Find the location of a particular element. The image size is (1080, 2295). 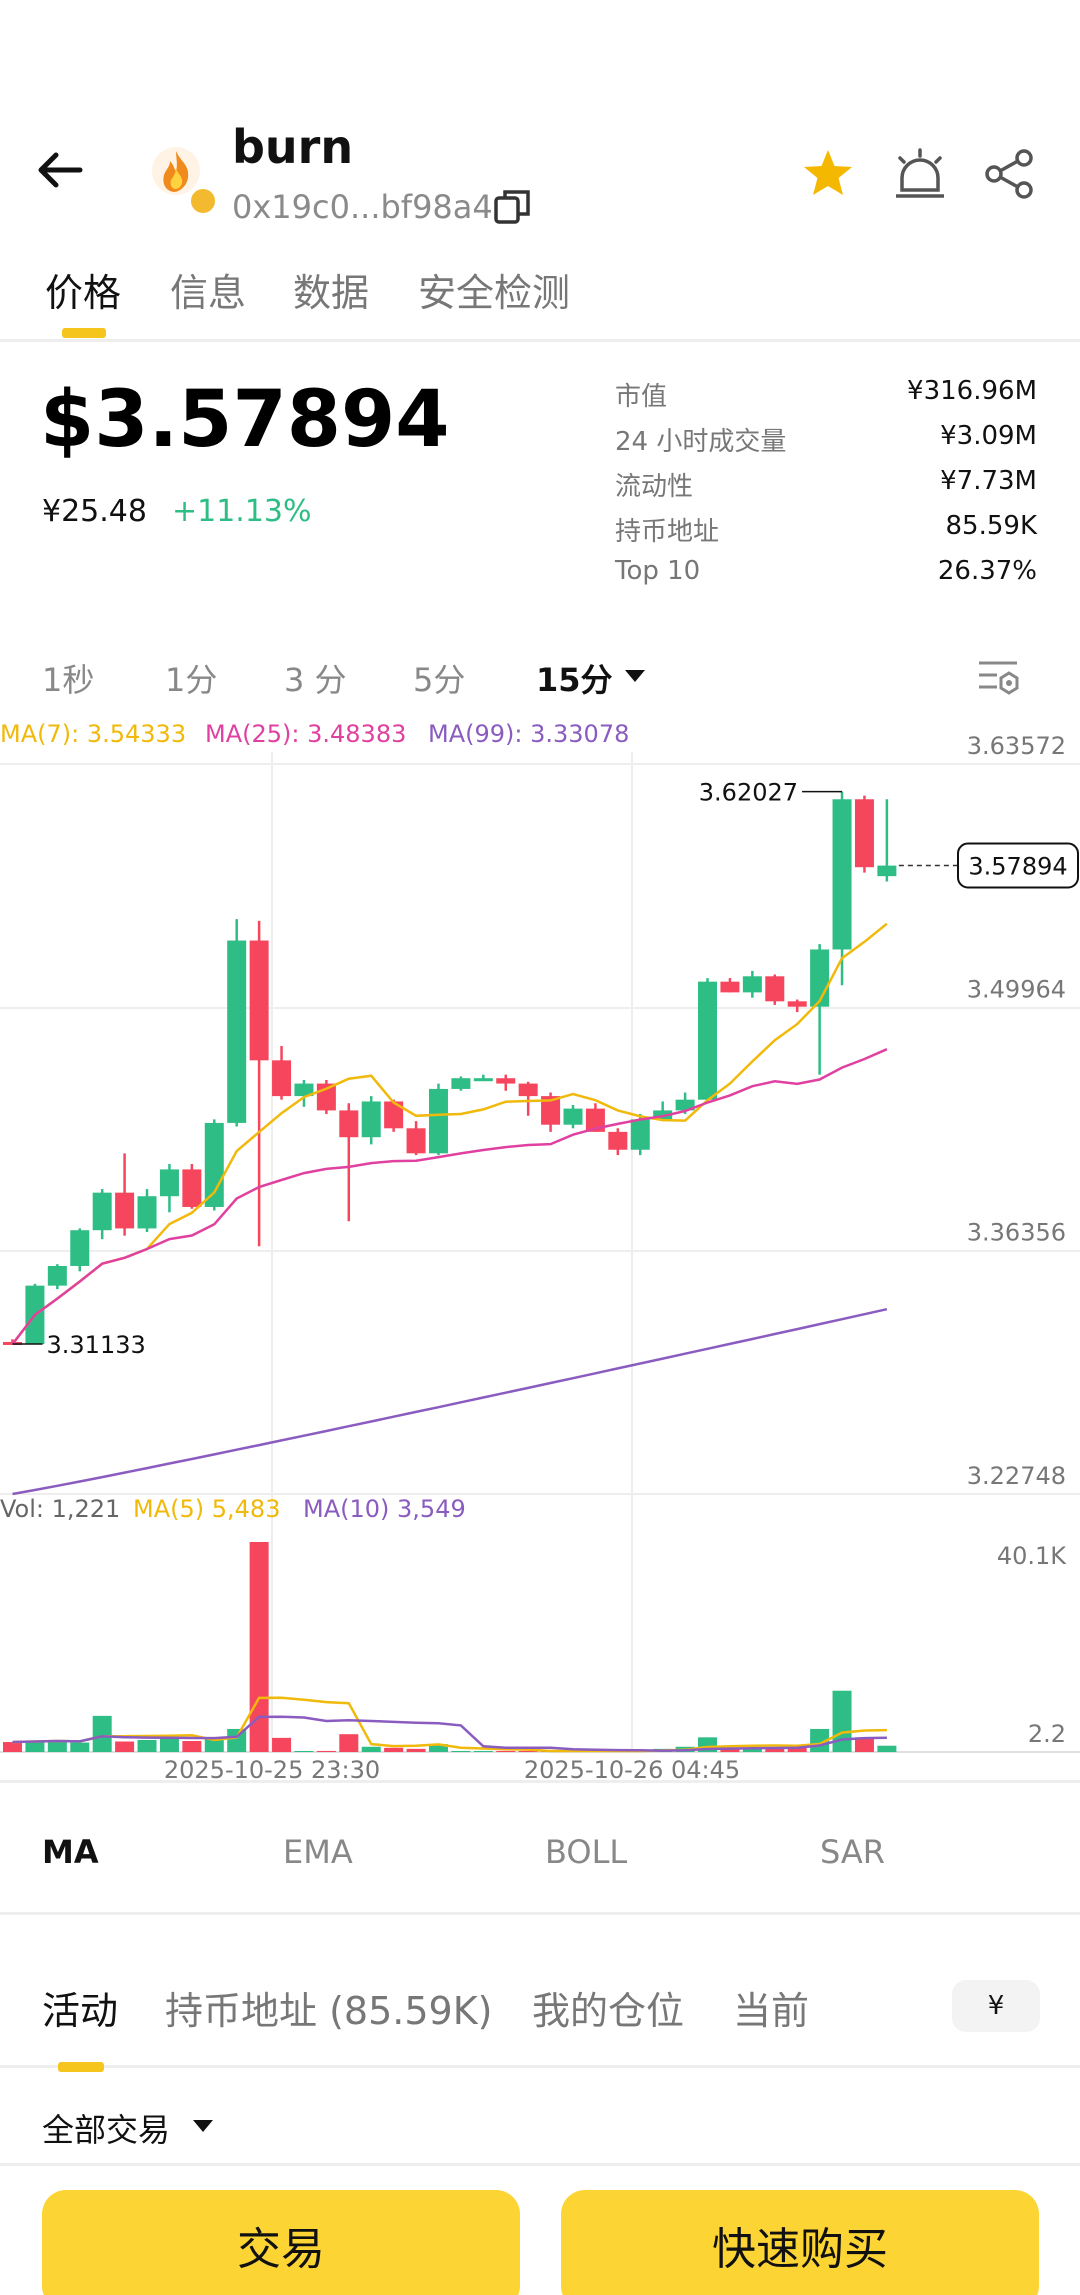

indicator-ema: EMA is located at coordinates (318, 1852).